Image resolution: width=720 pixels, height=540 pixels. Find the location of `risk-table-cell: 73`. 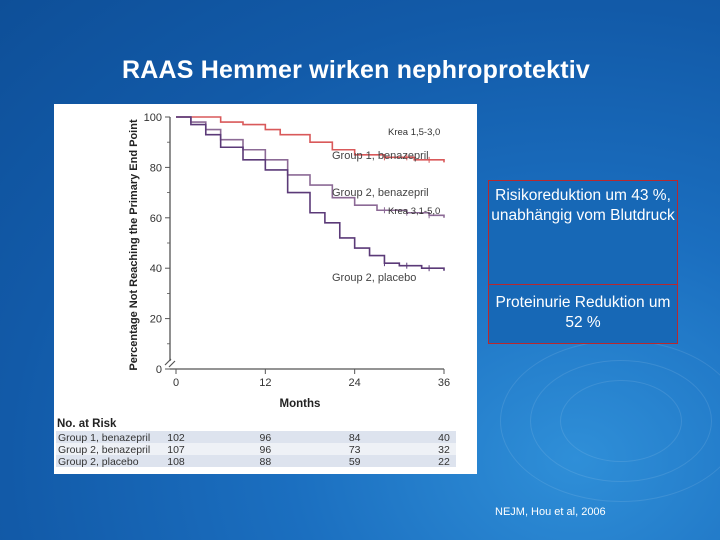

risk-table-cell: 73 is located at coordinates (355, 450).